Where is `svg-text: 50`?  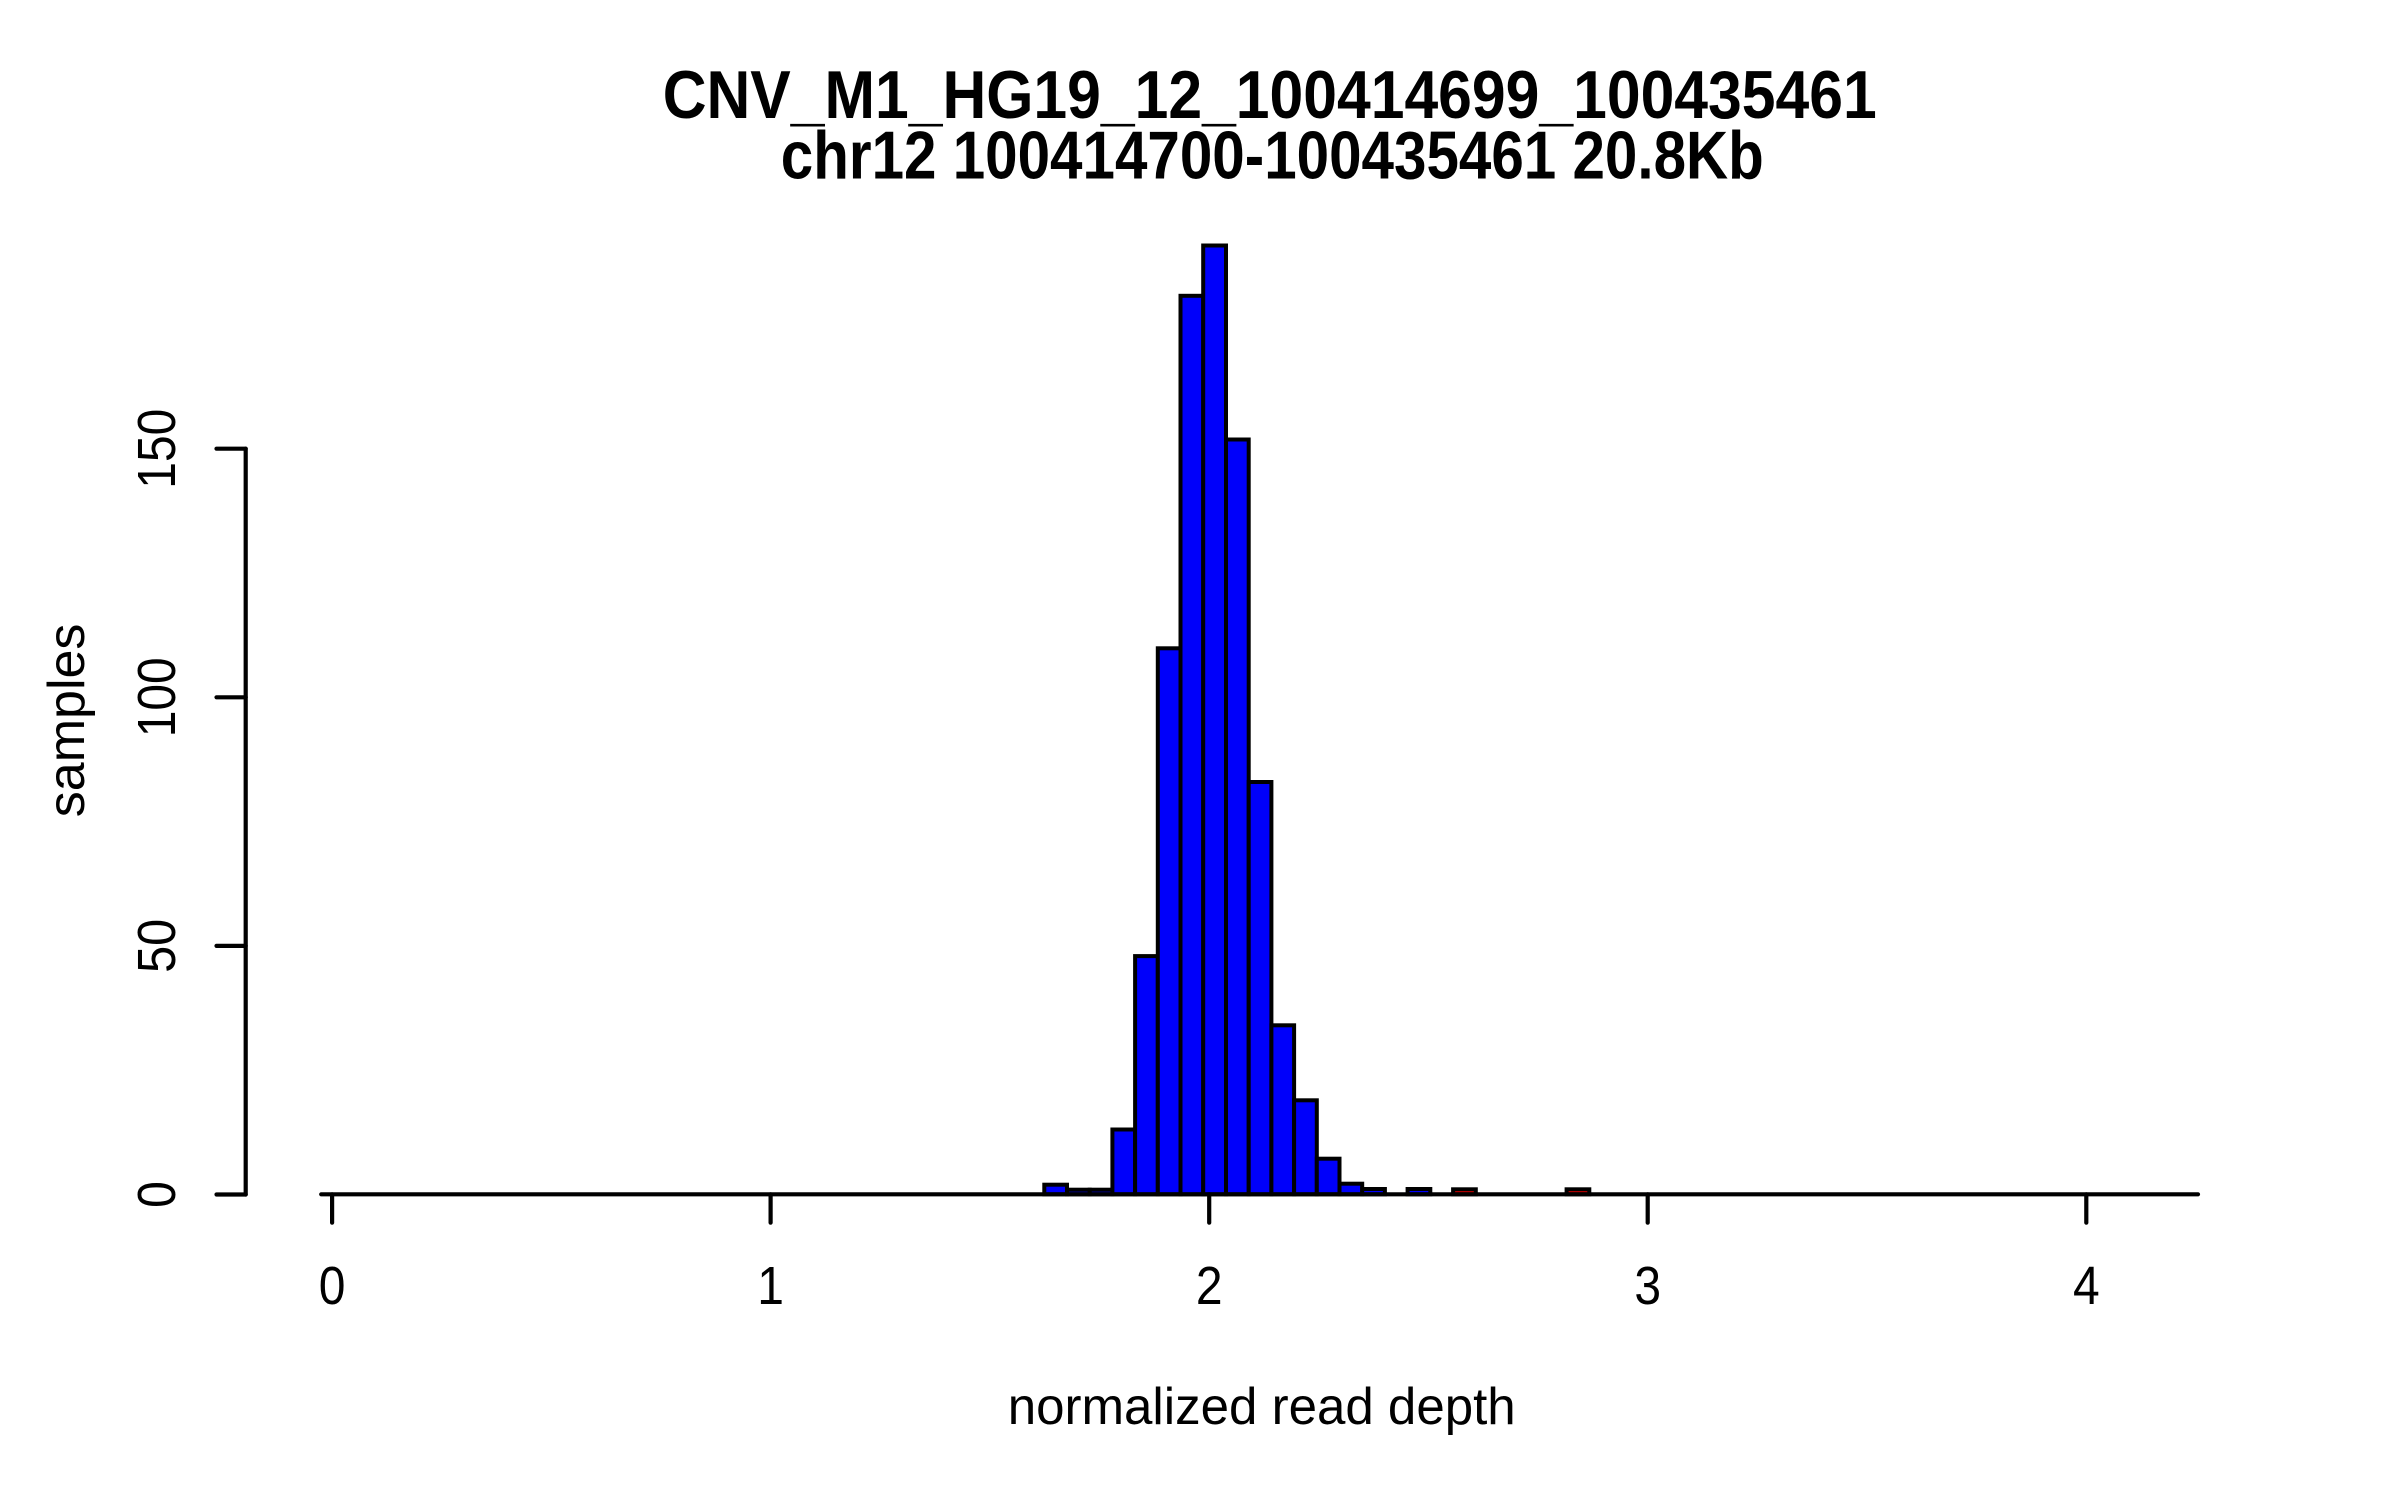
svg-text: 50 is located at coordinates (157, 946).